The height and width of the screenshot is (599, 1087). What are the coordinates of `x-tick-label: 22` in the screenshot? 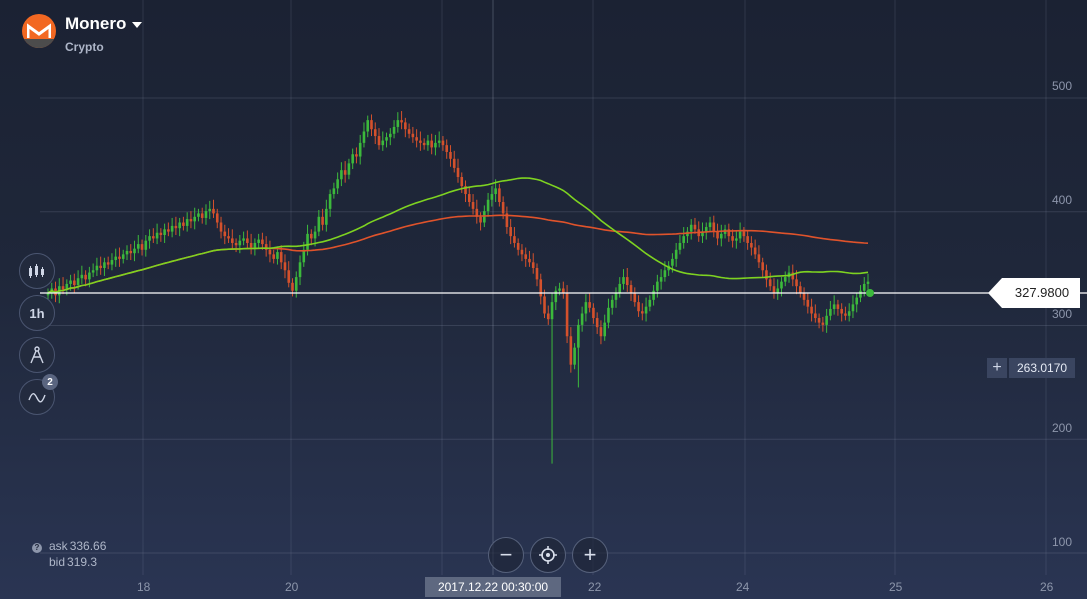 It's located at (595, 587).